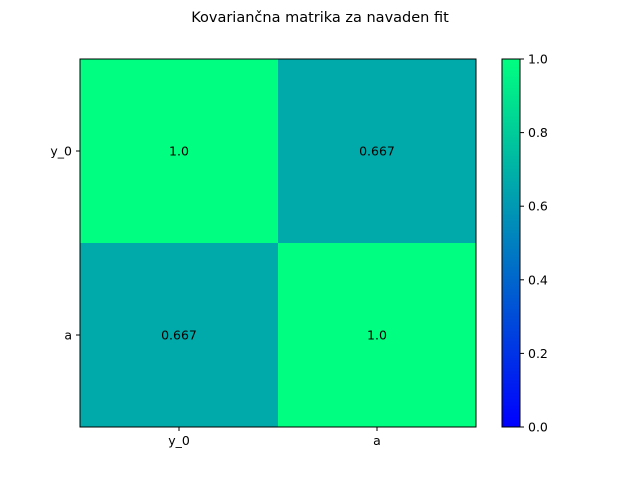 Image resolution: width=640 pixels, height=480 pixels. What do you see at coordinates (65, 243) in the screenshot?
I see `y-axis: y_0a` at bounding box center [65, 243].